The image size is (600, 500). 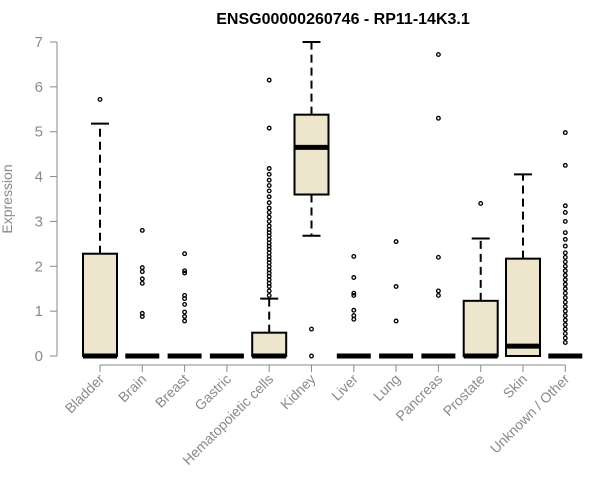 I want to click on y-tick-label: 2, so click(x=39, y=266).